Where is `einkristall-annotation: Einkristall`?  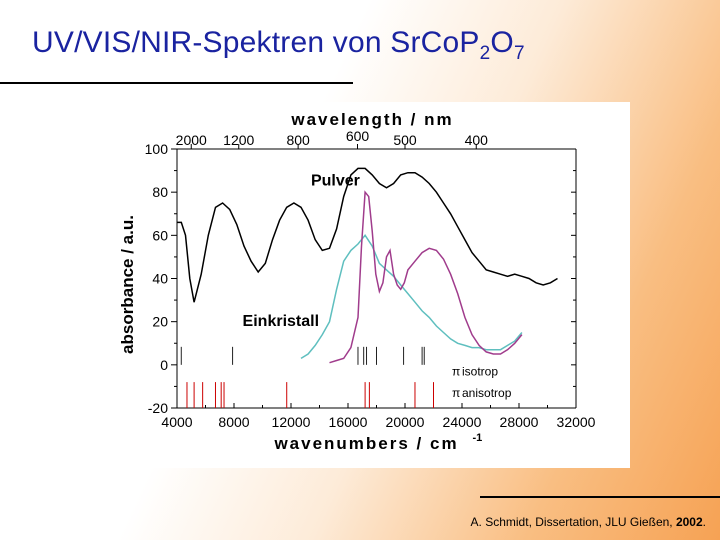 einkristall-annotation: Einkristall is located at coordinates (281, 321).